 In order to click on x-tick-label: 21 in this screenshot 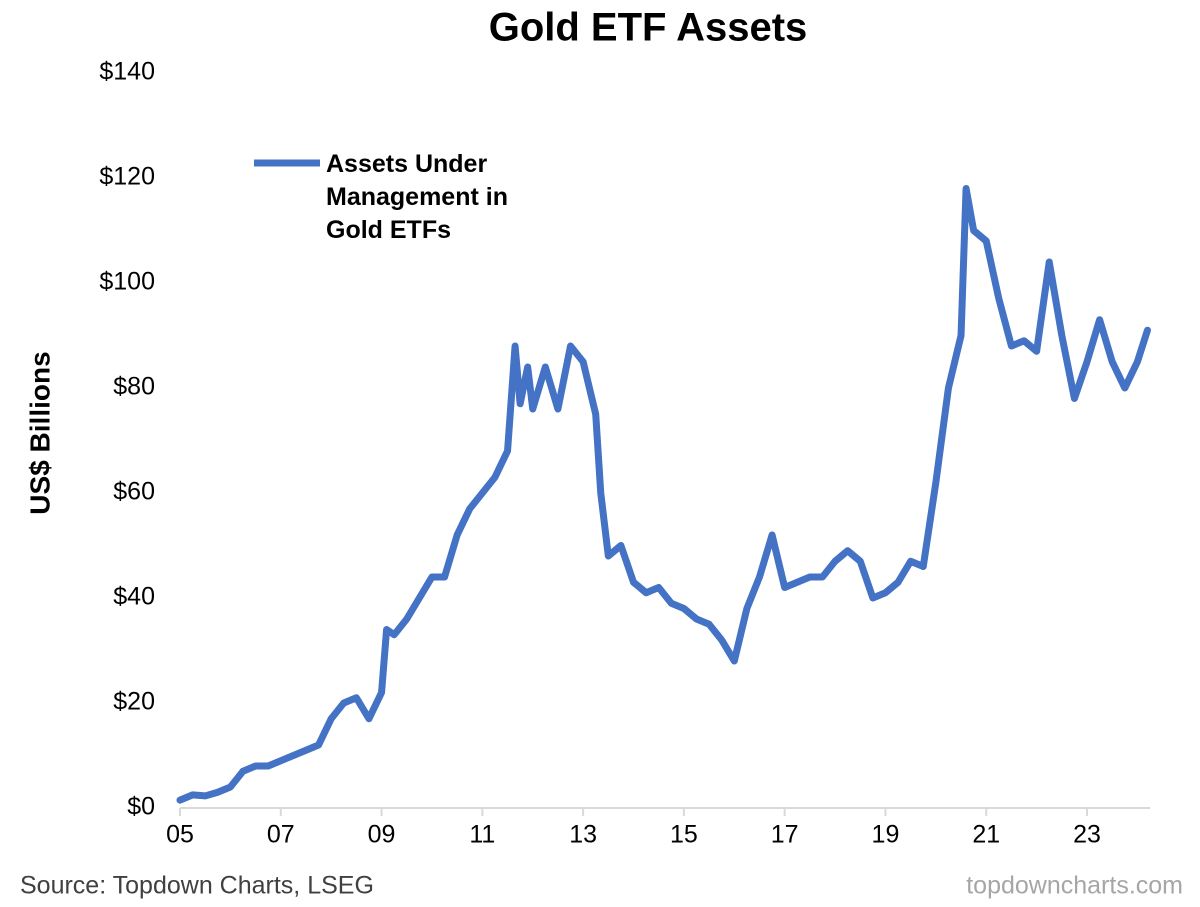, I will do `click(986, 835)`.